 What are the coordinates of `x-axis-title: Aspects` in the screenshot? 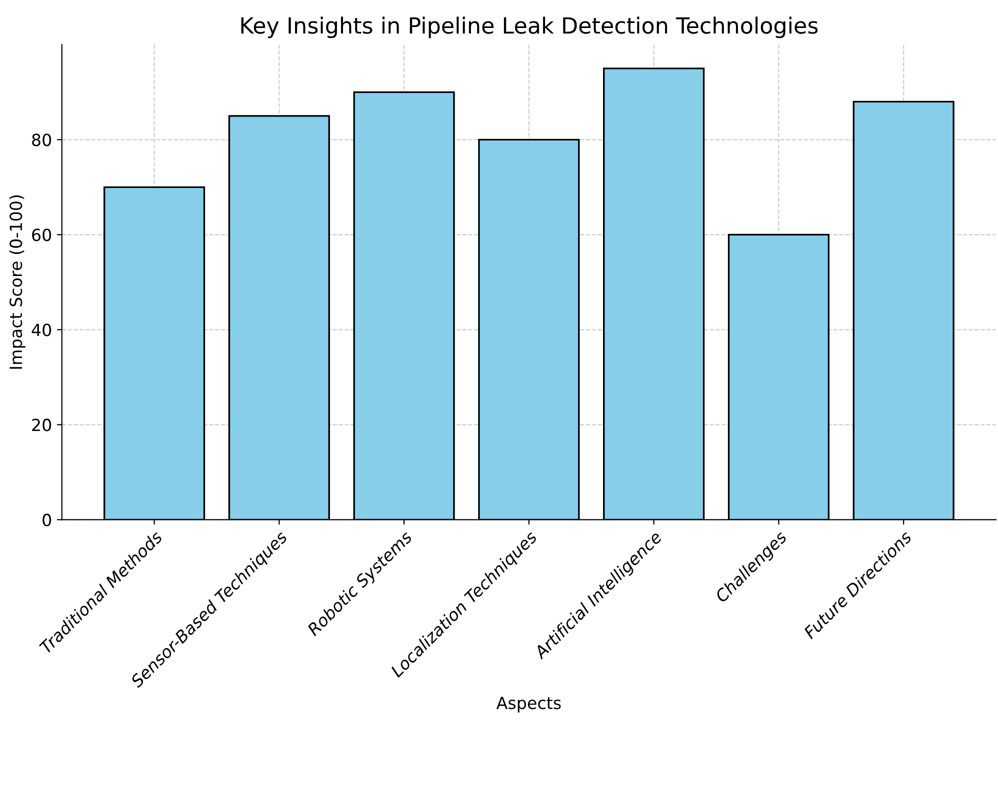 It's located at (528, 704).